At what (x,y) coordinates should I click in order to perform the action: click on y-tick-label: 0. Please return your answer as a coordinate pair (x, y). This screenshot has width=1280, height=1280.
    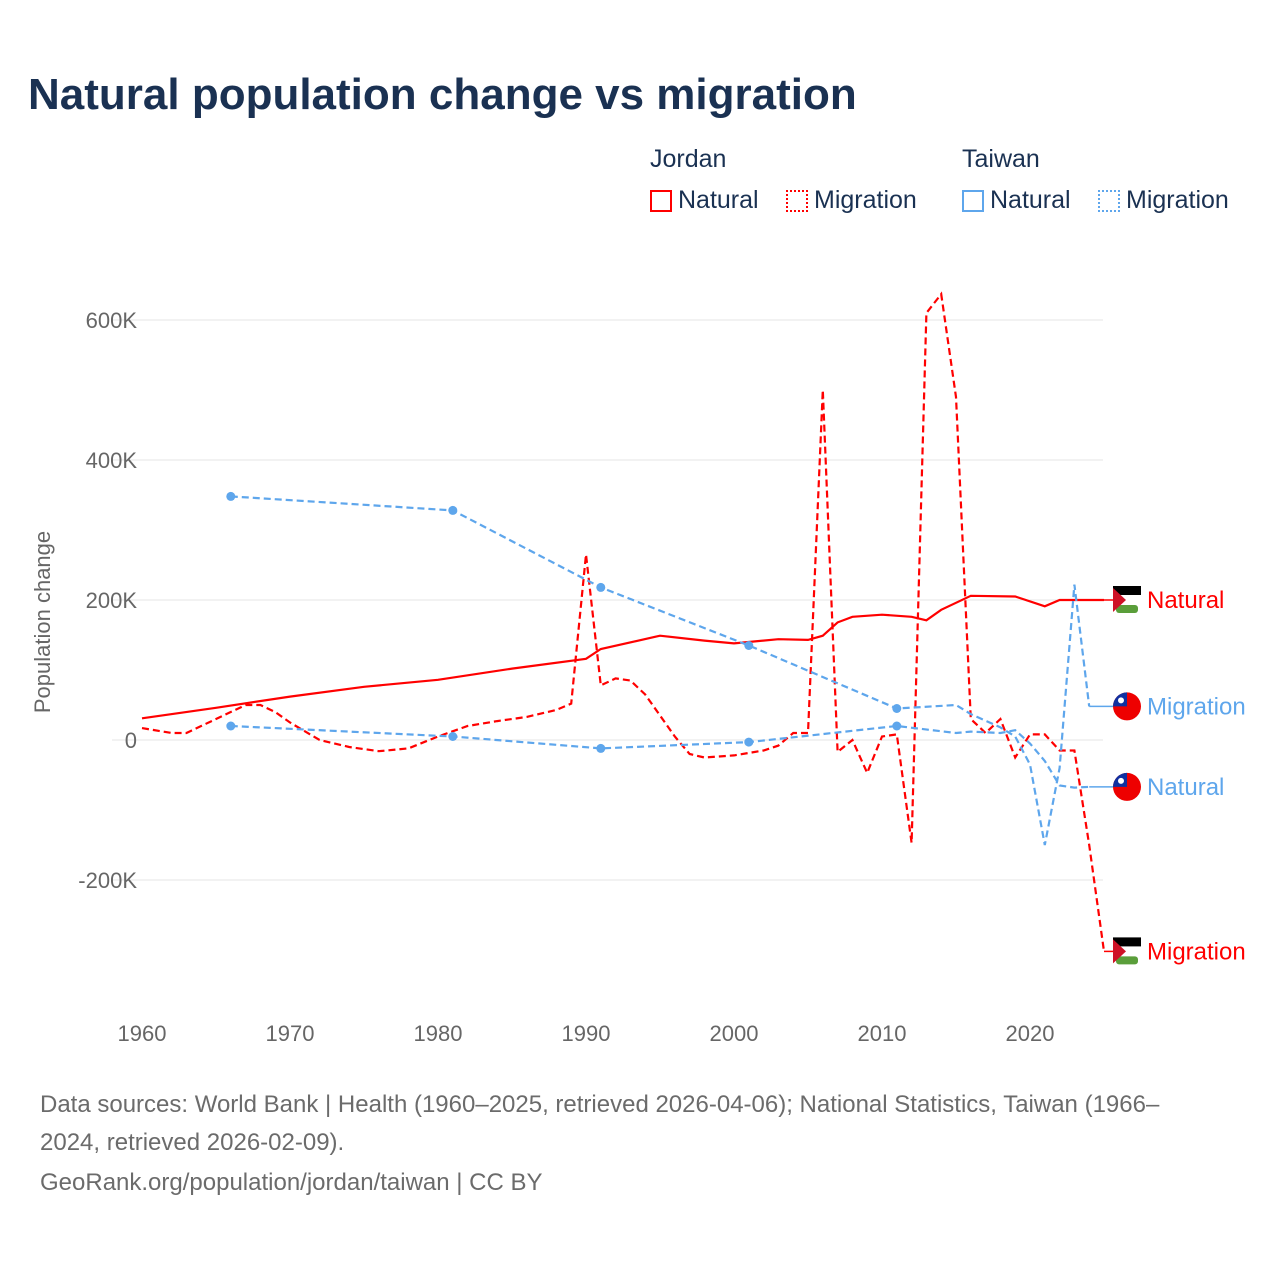
    Looking at the image, I should click on (131, 740).